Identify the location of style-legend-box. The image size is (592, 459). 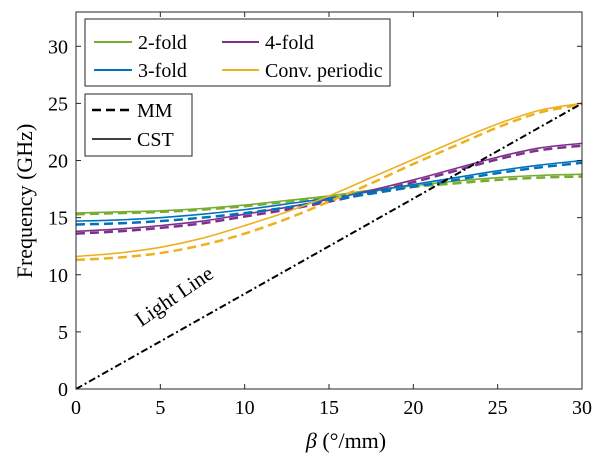
(138, 125).